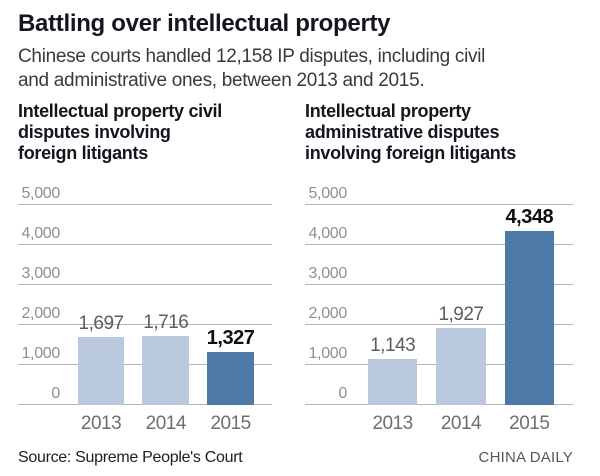  I want to click on value-label-2014: 1,716, so click(166, 323).